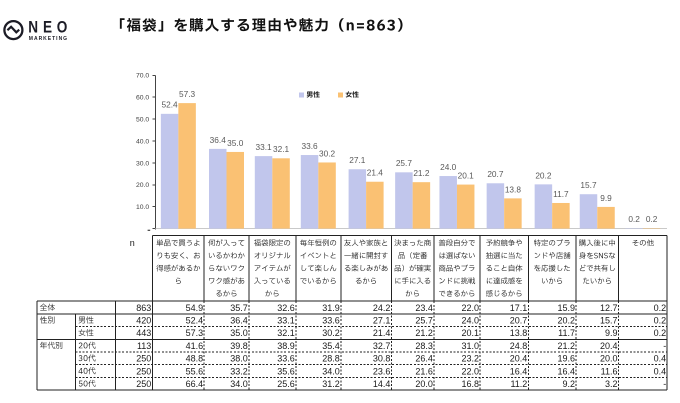 This screenshot has width=680, height=403. Describe the element at coordinates (609, 308) in the screenshot. I see `svg-text: 12.7` at that location.